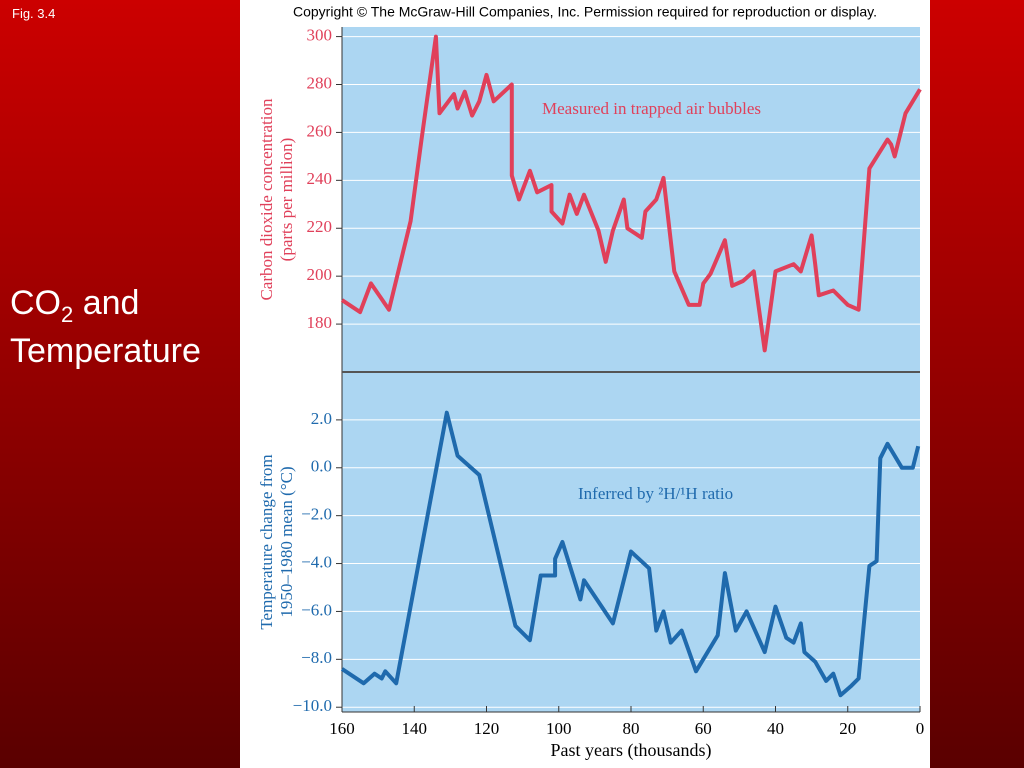 This screenshot has height=768, width=1024. What do you see at coordinates (321, 418) in the screenshot?
I see `y-tick-label: 2.0` at bounding box center [321, 418].